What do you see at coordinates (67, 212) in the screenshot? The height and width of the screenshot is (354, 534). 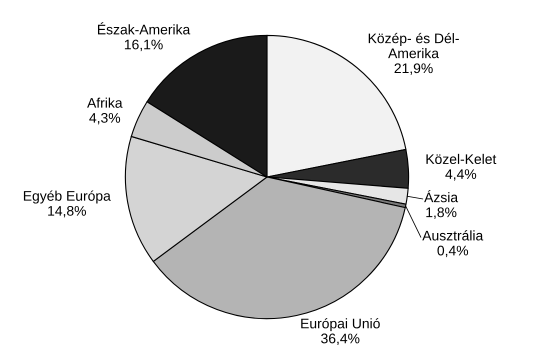 I see `data-label: 14,8%` at bounding box center [67, 212].